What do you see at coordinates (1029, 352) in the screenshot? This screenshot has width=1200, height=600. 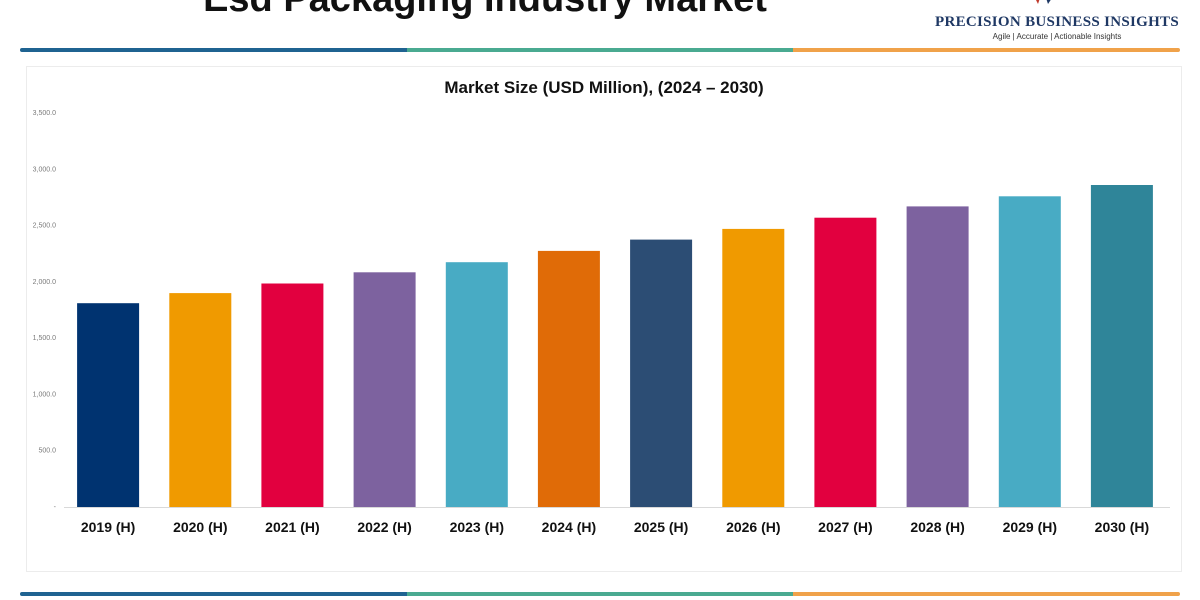 I see `bar-2029` at bounding box center [1029, 352].